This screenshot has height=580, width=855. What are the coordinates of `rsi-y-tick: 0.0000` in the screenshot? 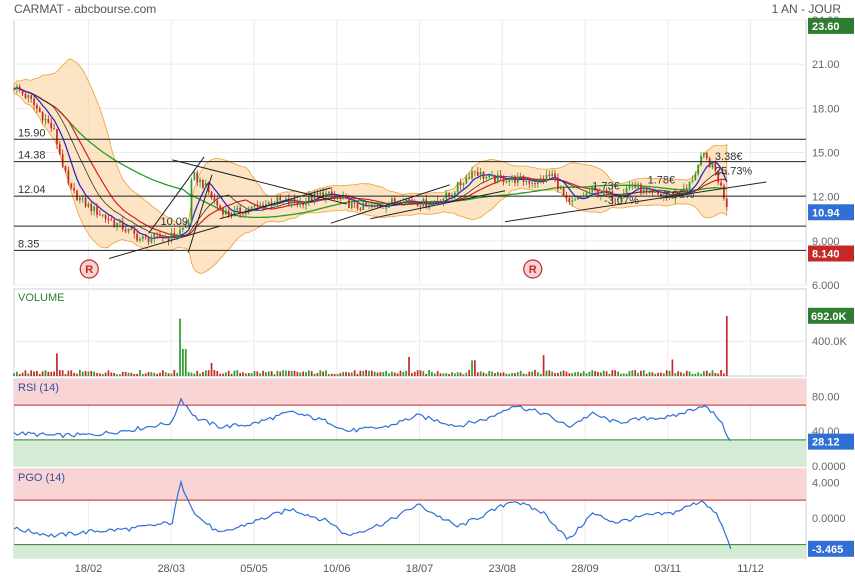 It's located at (829, 467).